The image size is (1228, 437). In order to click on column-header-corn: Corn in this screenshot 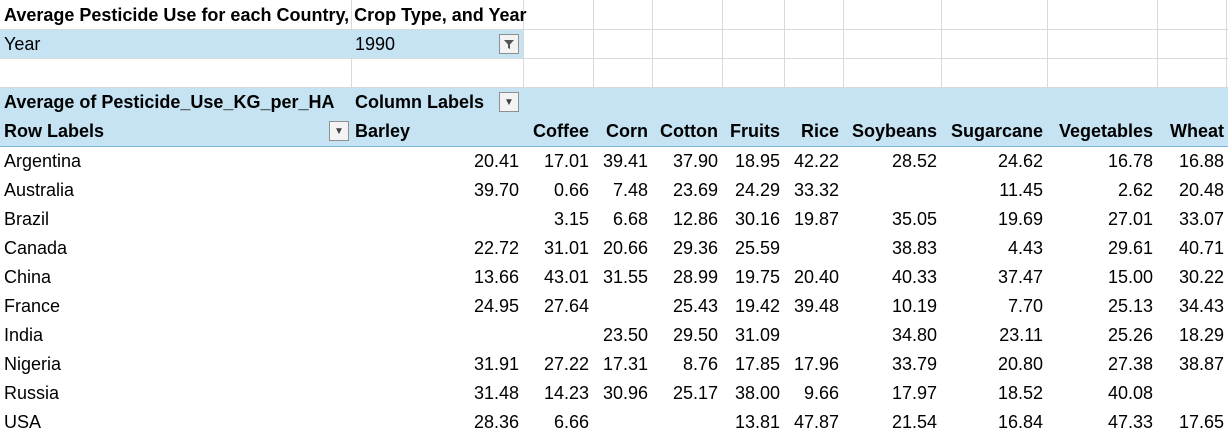, I will do `click(627, 131)`.